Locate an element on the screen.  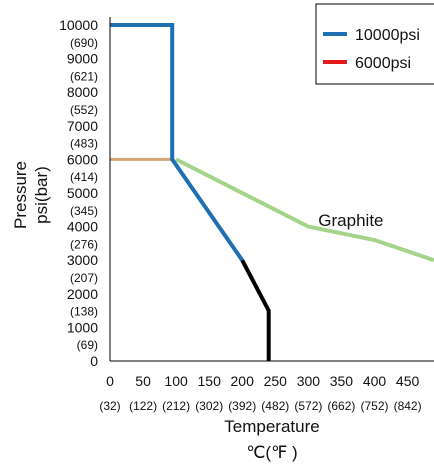
legend: 10000psi 6000psi is located at coordinates (374, 44).